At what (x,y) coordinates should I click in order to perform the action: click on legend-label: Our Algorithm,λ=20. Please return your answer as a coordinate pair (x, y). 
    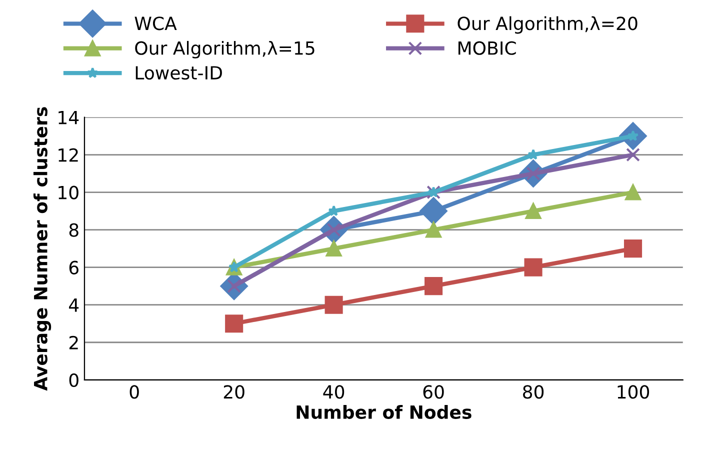
    Looking at the image, I should click on (548, 25).